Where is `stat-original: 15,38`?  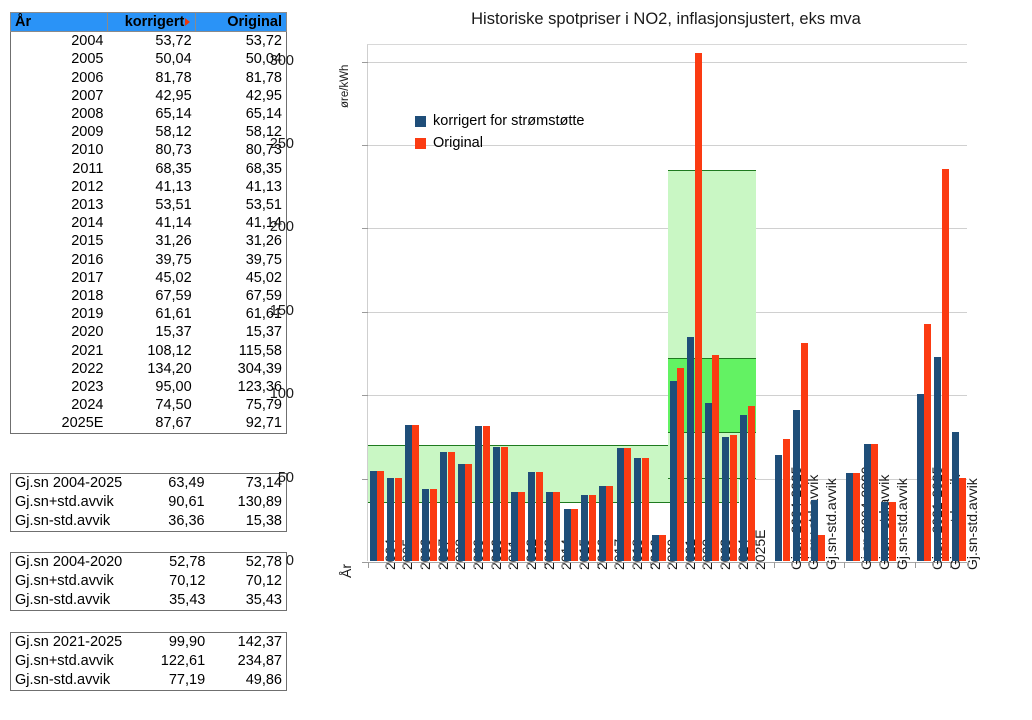 stat-original: 15,38 is located at coordinates (263, 521).